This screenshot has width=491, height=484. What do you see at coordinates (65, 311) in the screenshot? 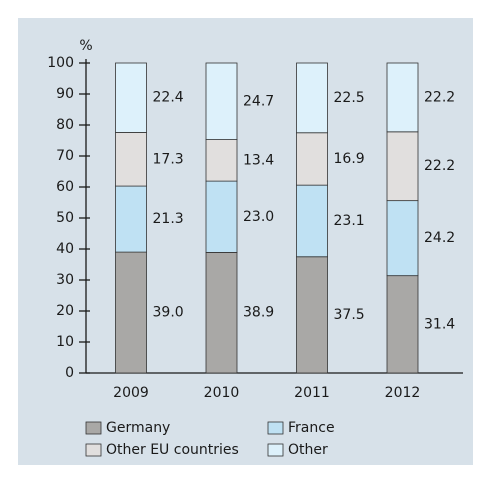
I see `y-tick-label: 20` at bounding box center [65, 311].